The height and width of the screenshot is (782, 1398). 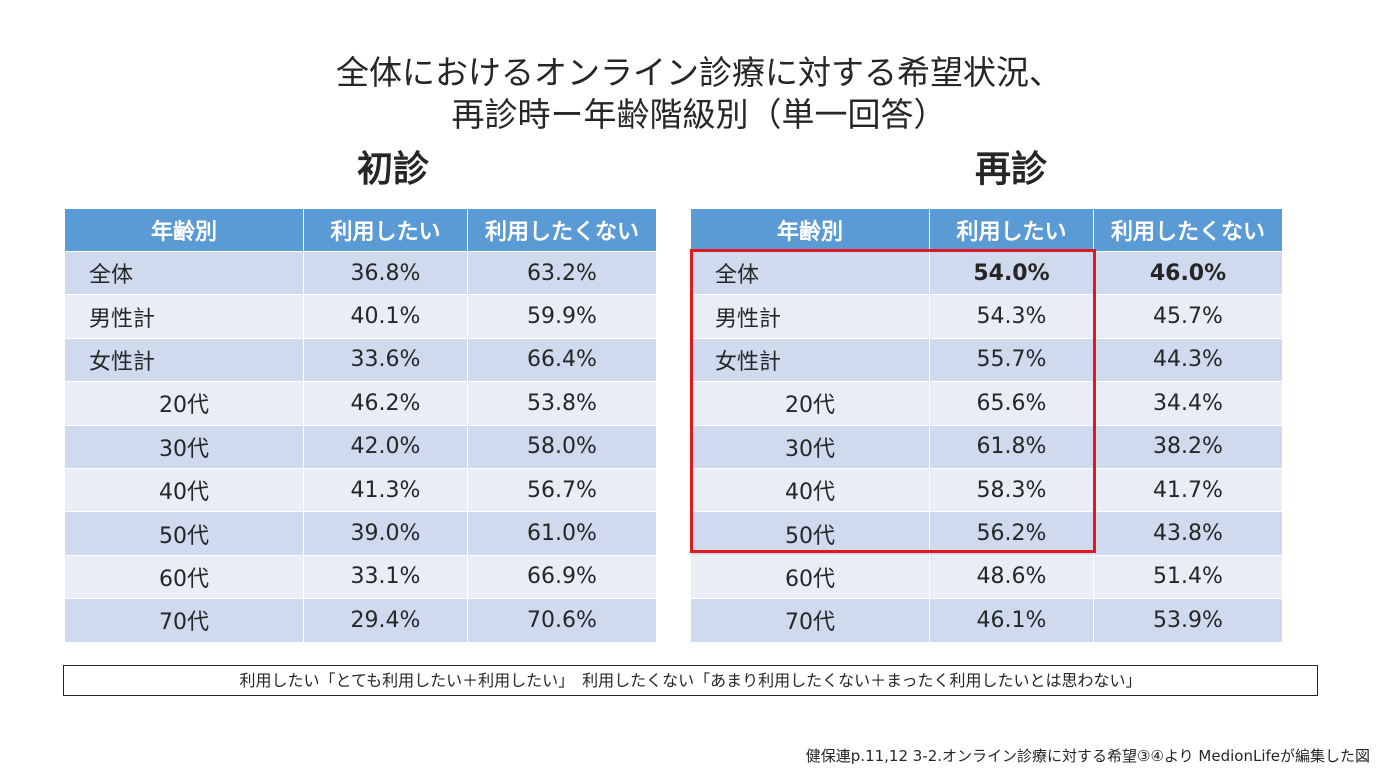 I want to click on not-want-value-cell: 34.4%, so click(x=1188, y=403).